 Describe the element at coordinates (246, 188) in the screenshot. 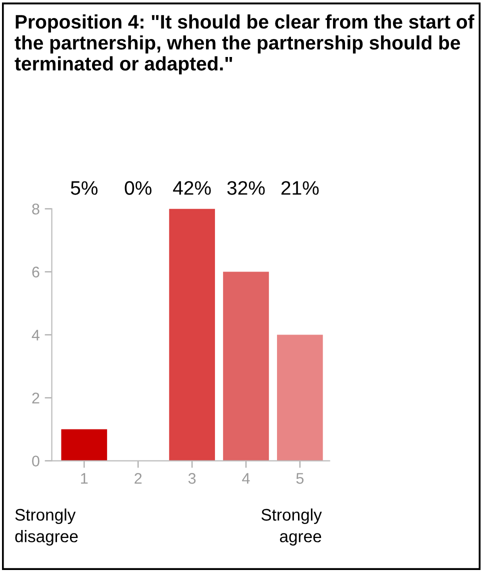

I see `text: 32%` at that location.